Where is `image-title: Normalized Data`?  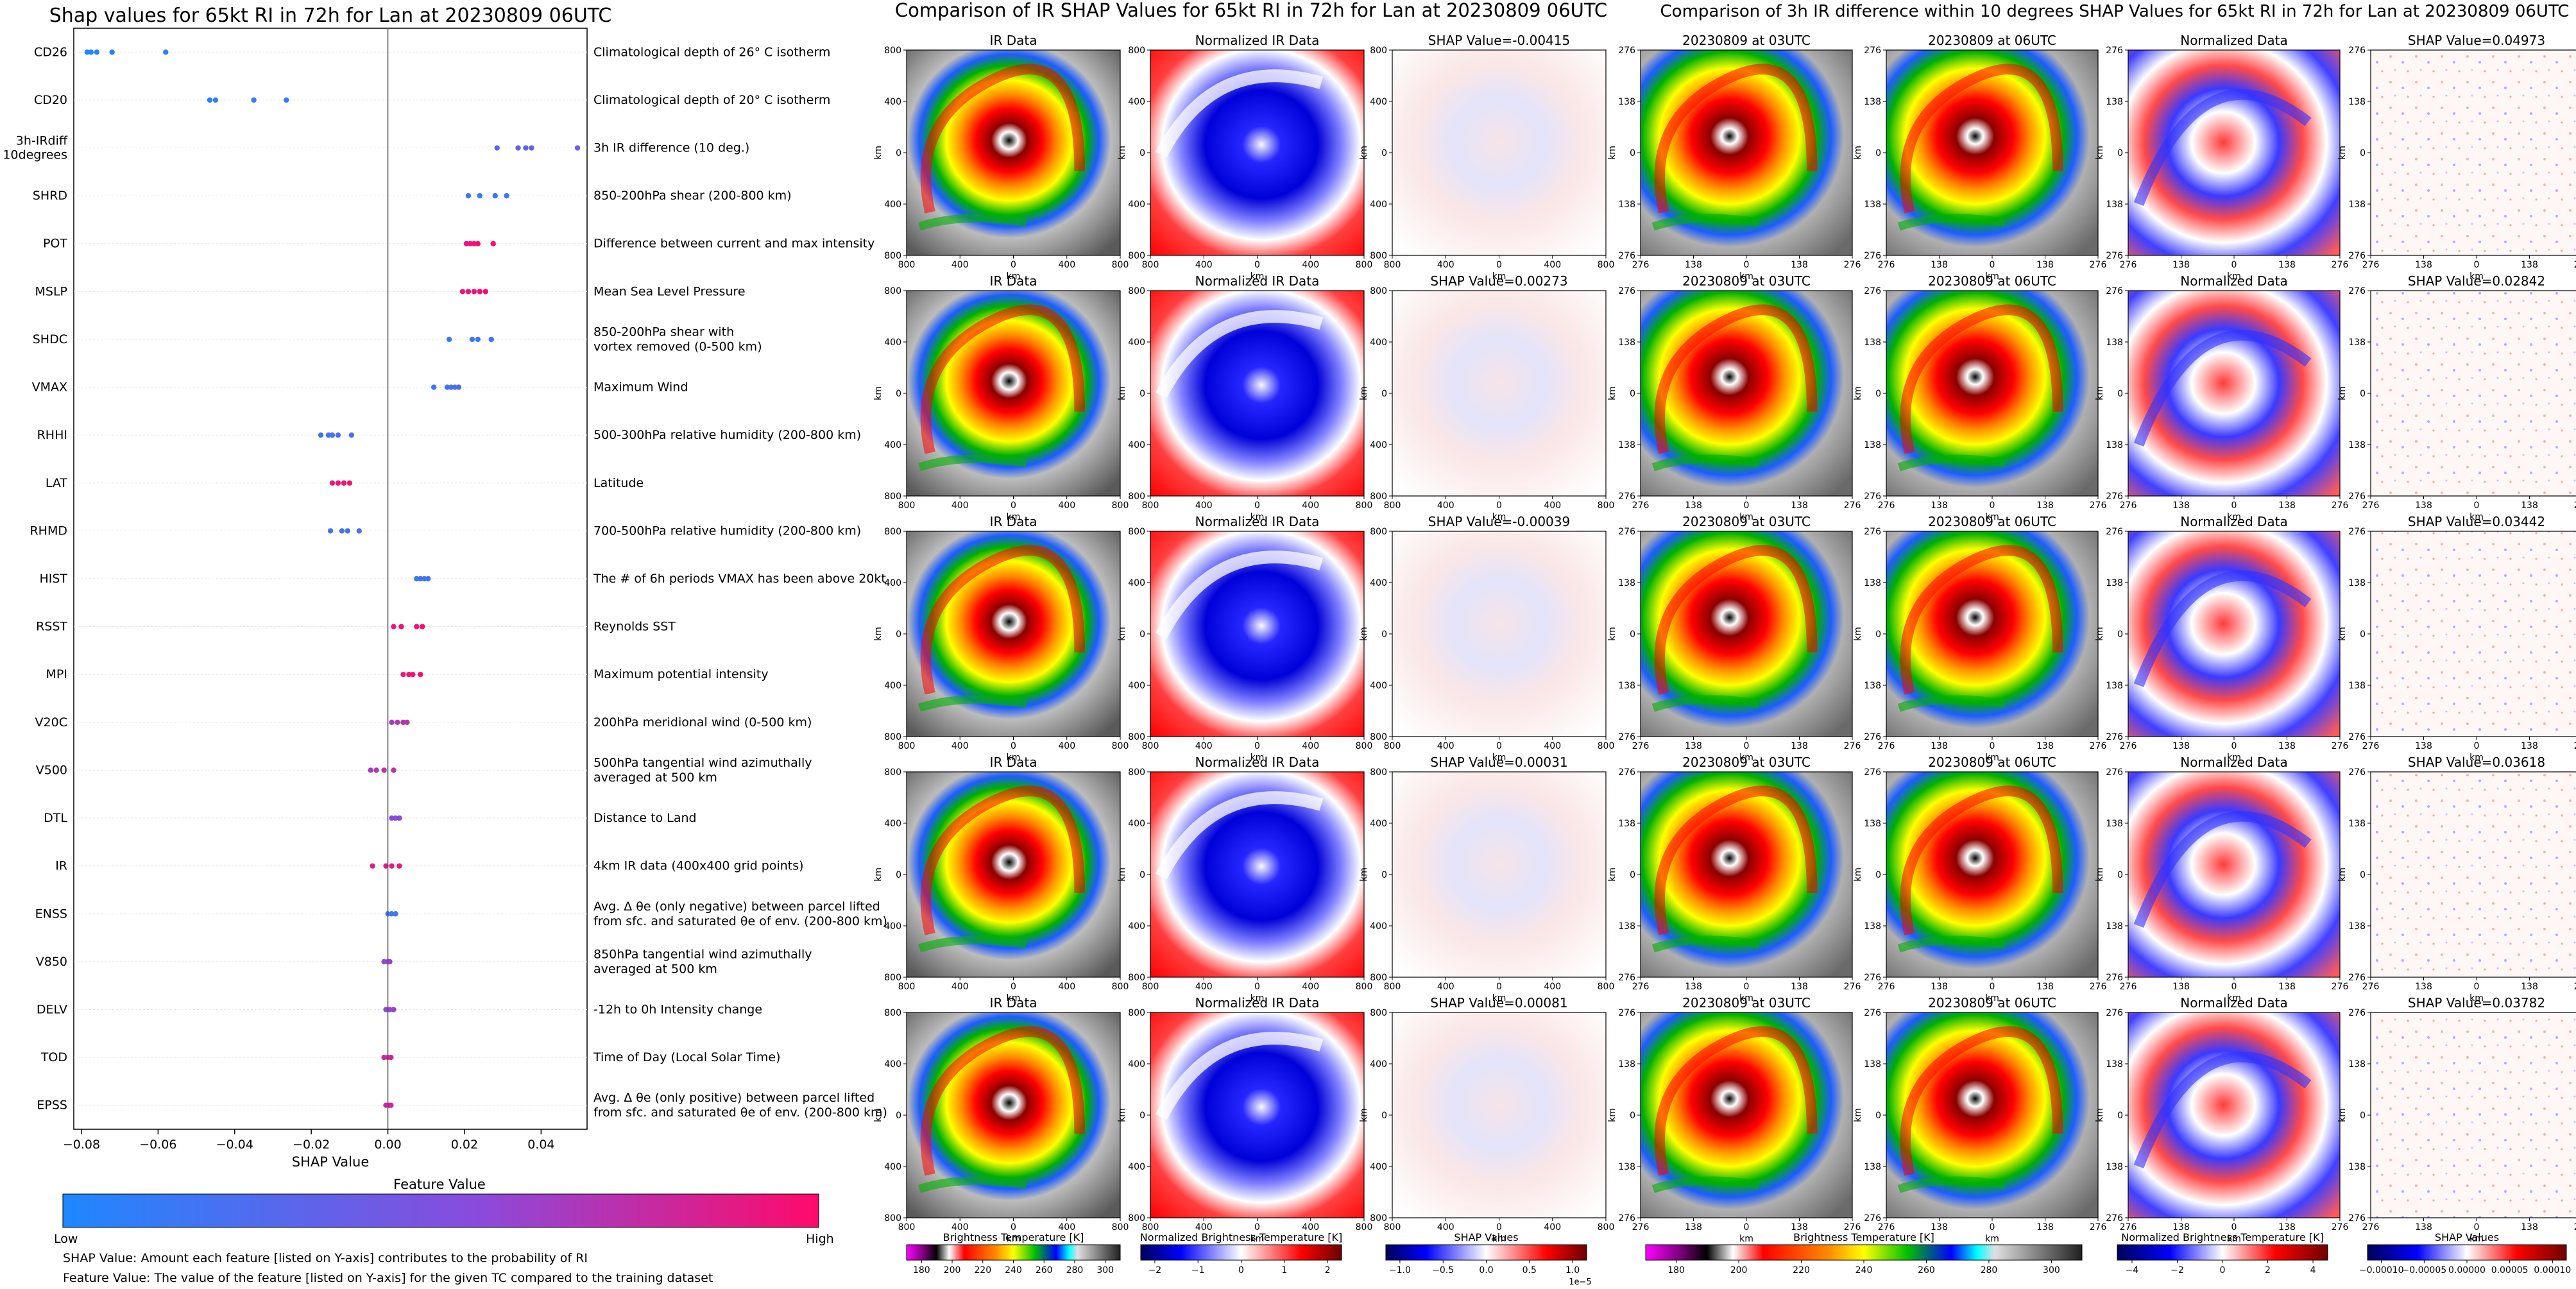
image-title: Normalized Data is located at coordinates (2234, 281).